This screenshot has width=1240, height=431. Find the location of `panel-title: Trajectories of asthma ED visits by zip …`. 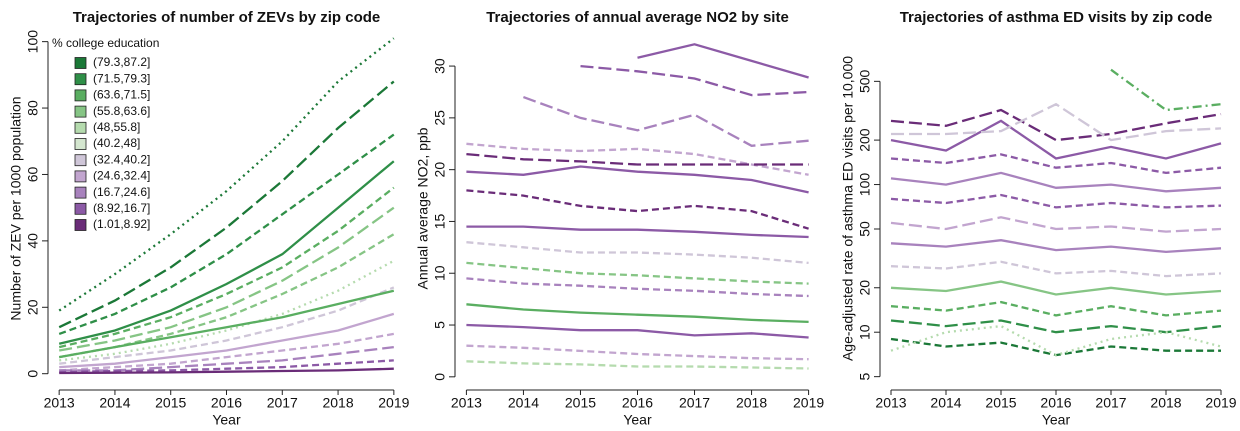

panel-title: Trajectories of asthma ED visits by zip … is located at coordinates (1056, 17).